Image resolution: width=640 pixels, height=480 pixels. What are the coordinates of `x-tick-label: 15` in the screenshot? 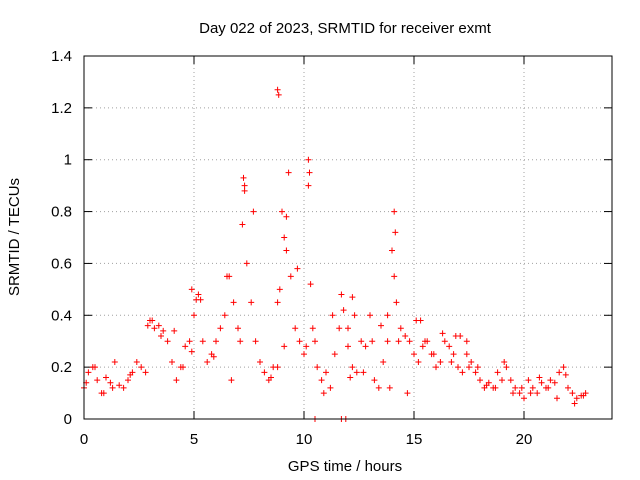 It's located at (414, 439).